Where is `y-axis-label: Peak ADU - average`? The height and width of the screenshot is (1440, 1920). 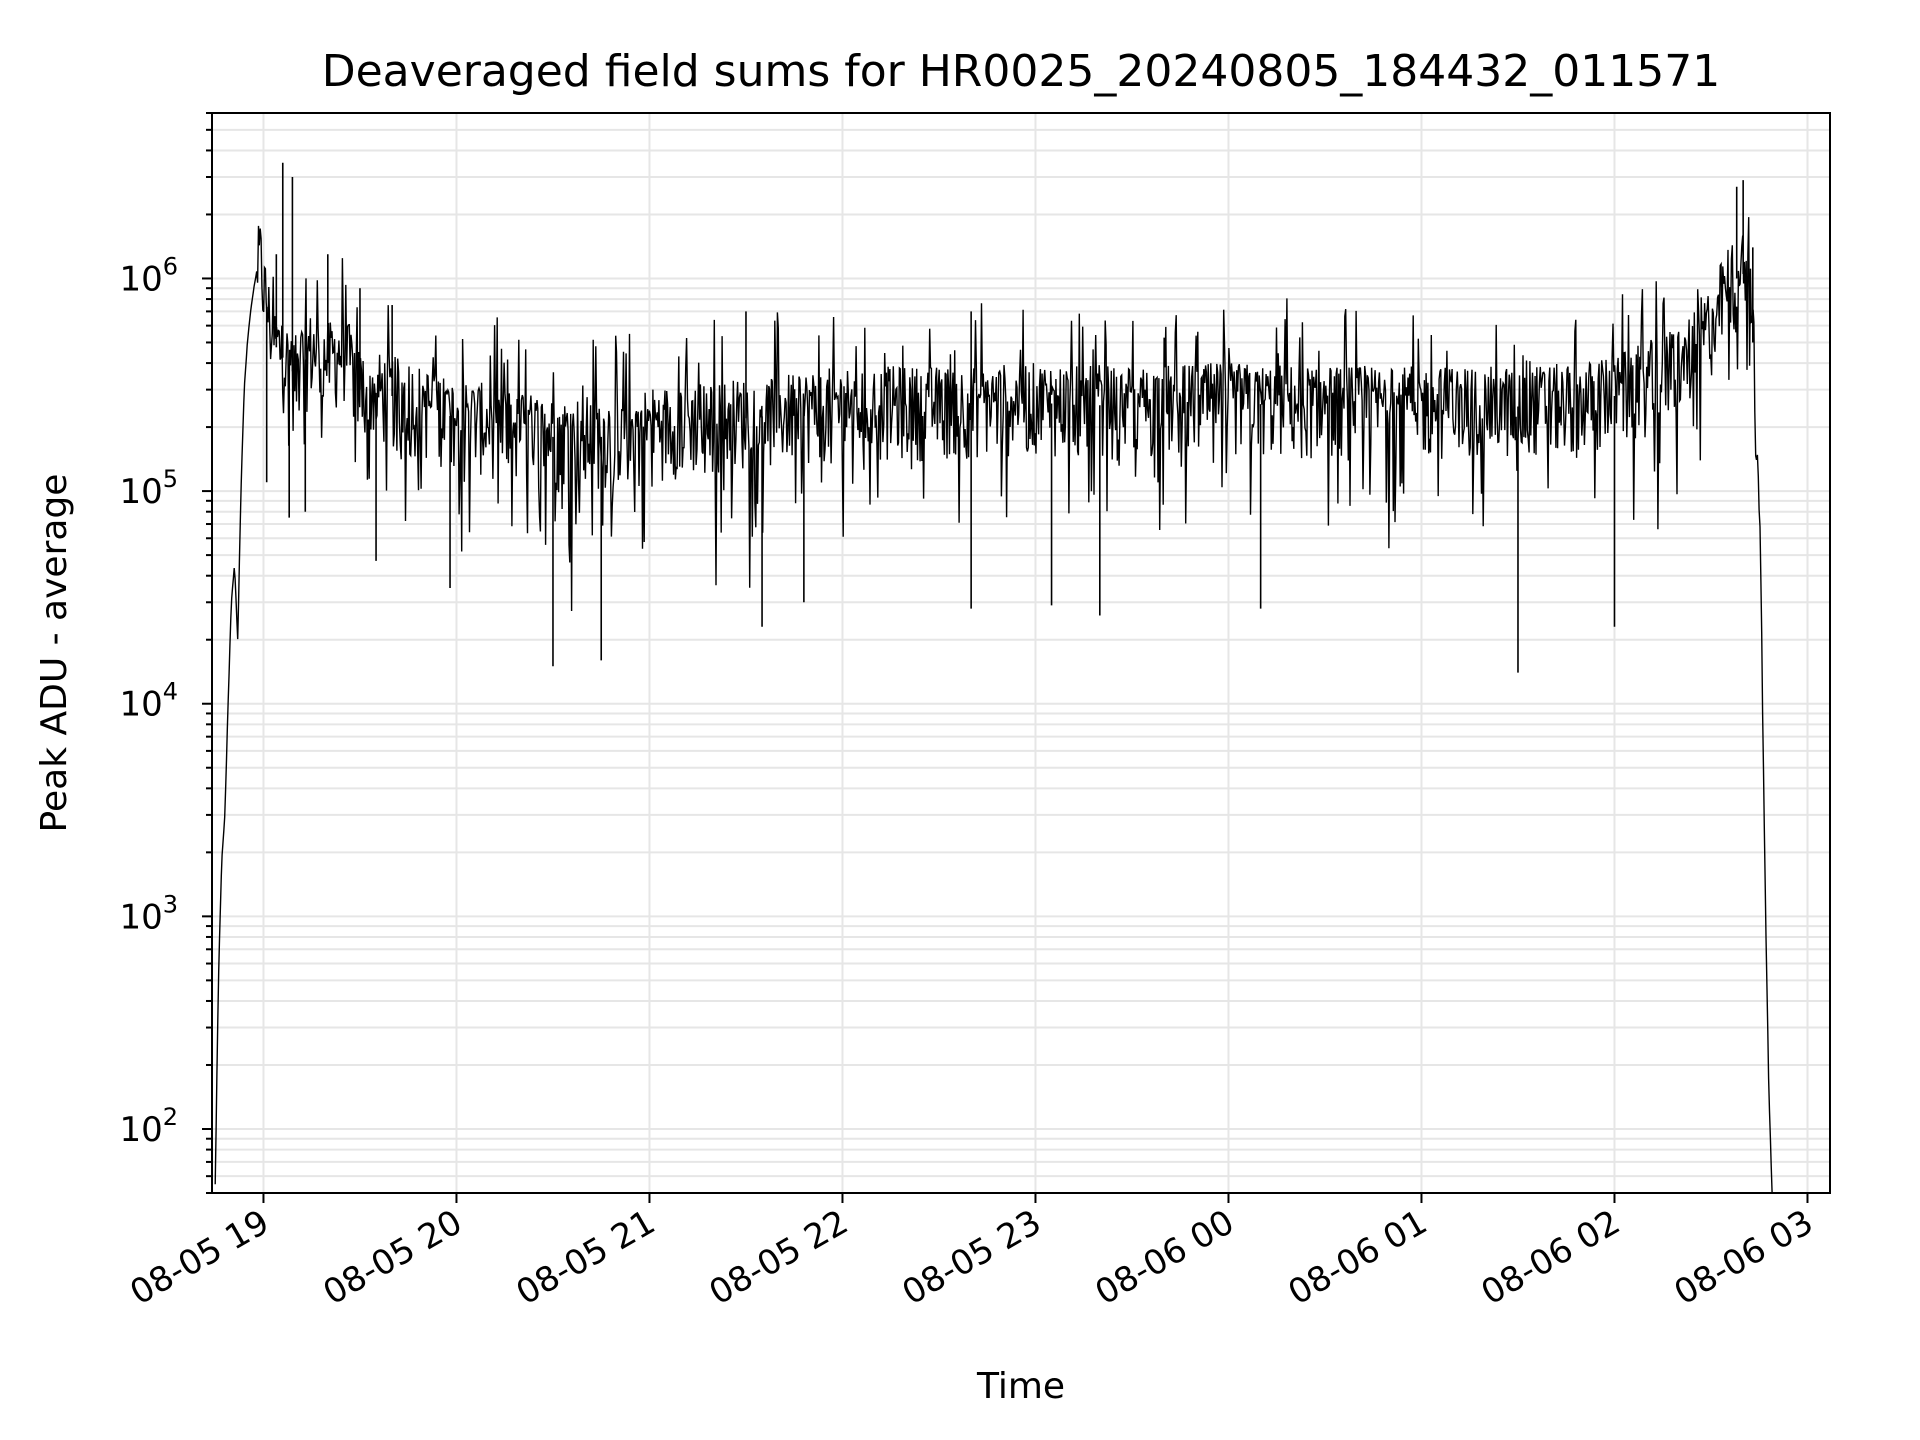
y-axis-label: Peak ADU - average is located at coordinates (54, 653).